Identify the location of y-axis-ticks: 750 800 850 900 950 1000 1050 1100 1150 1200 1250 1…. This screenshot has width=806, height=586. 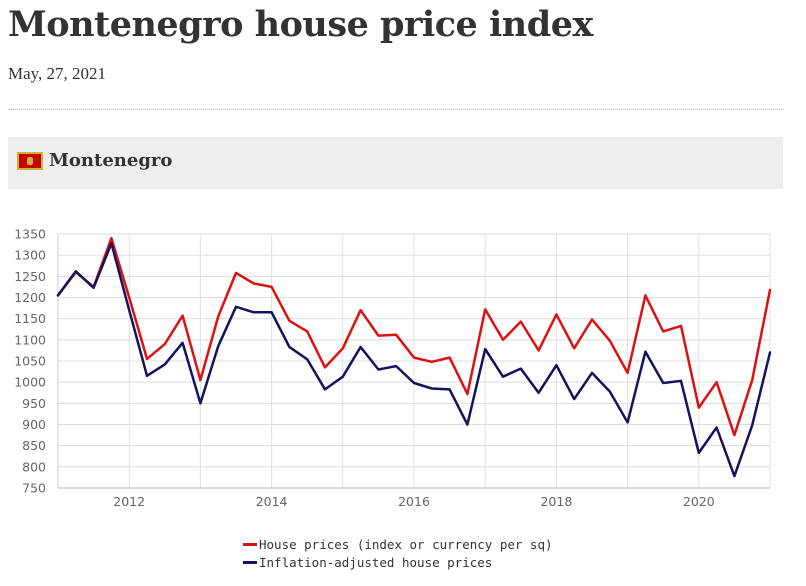
(30, 361).